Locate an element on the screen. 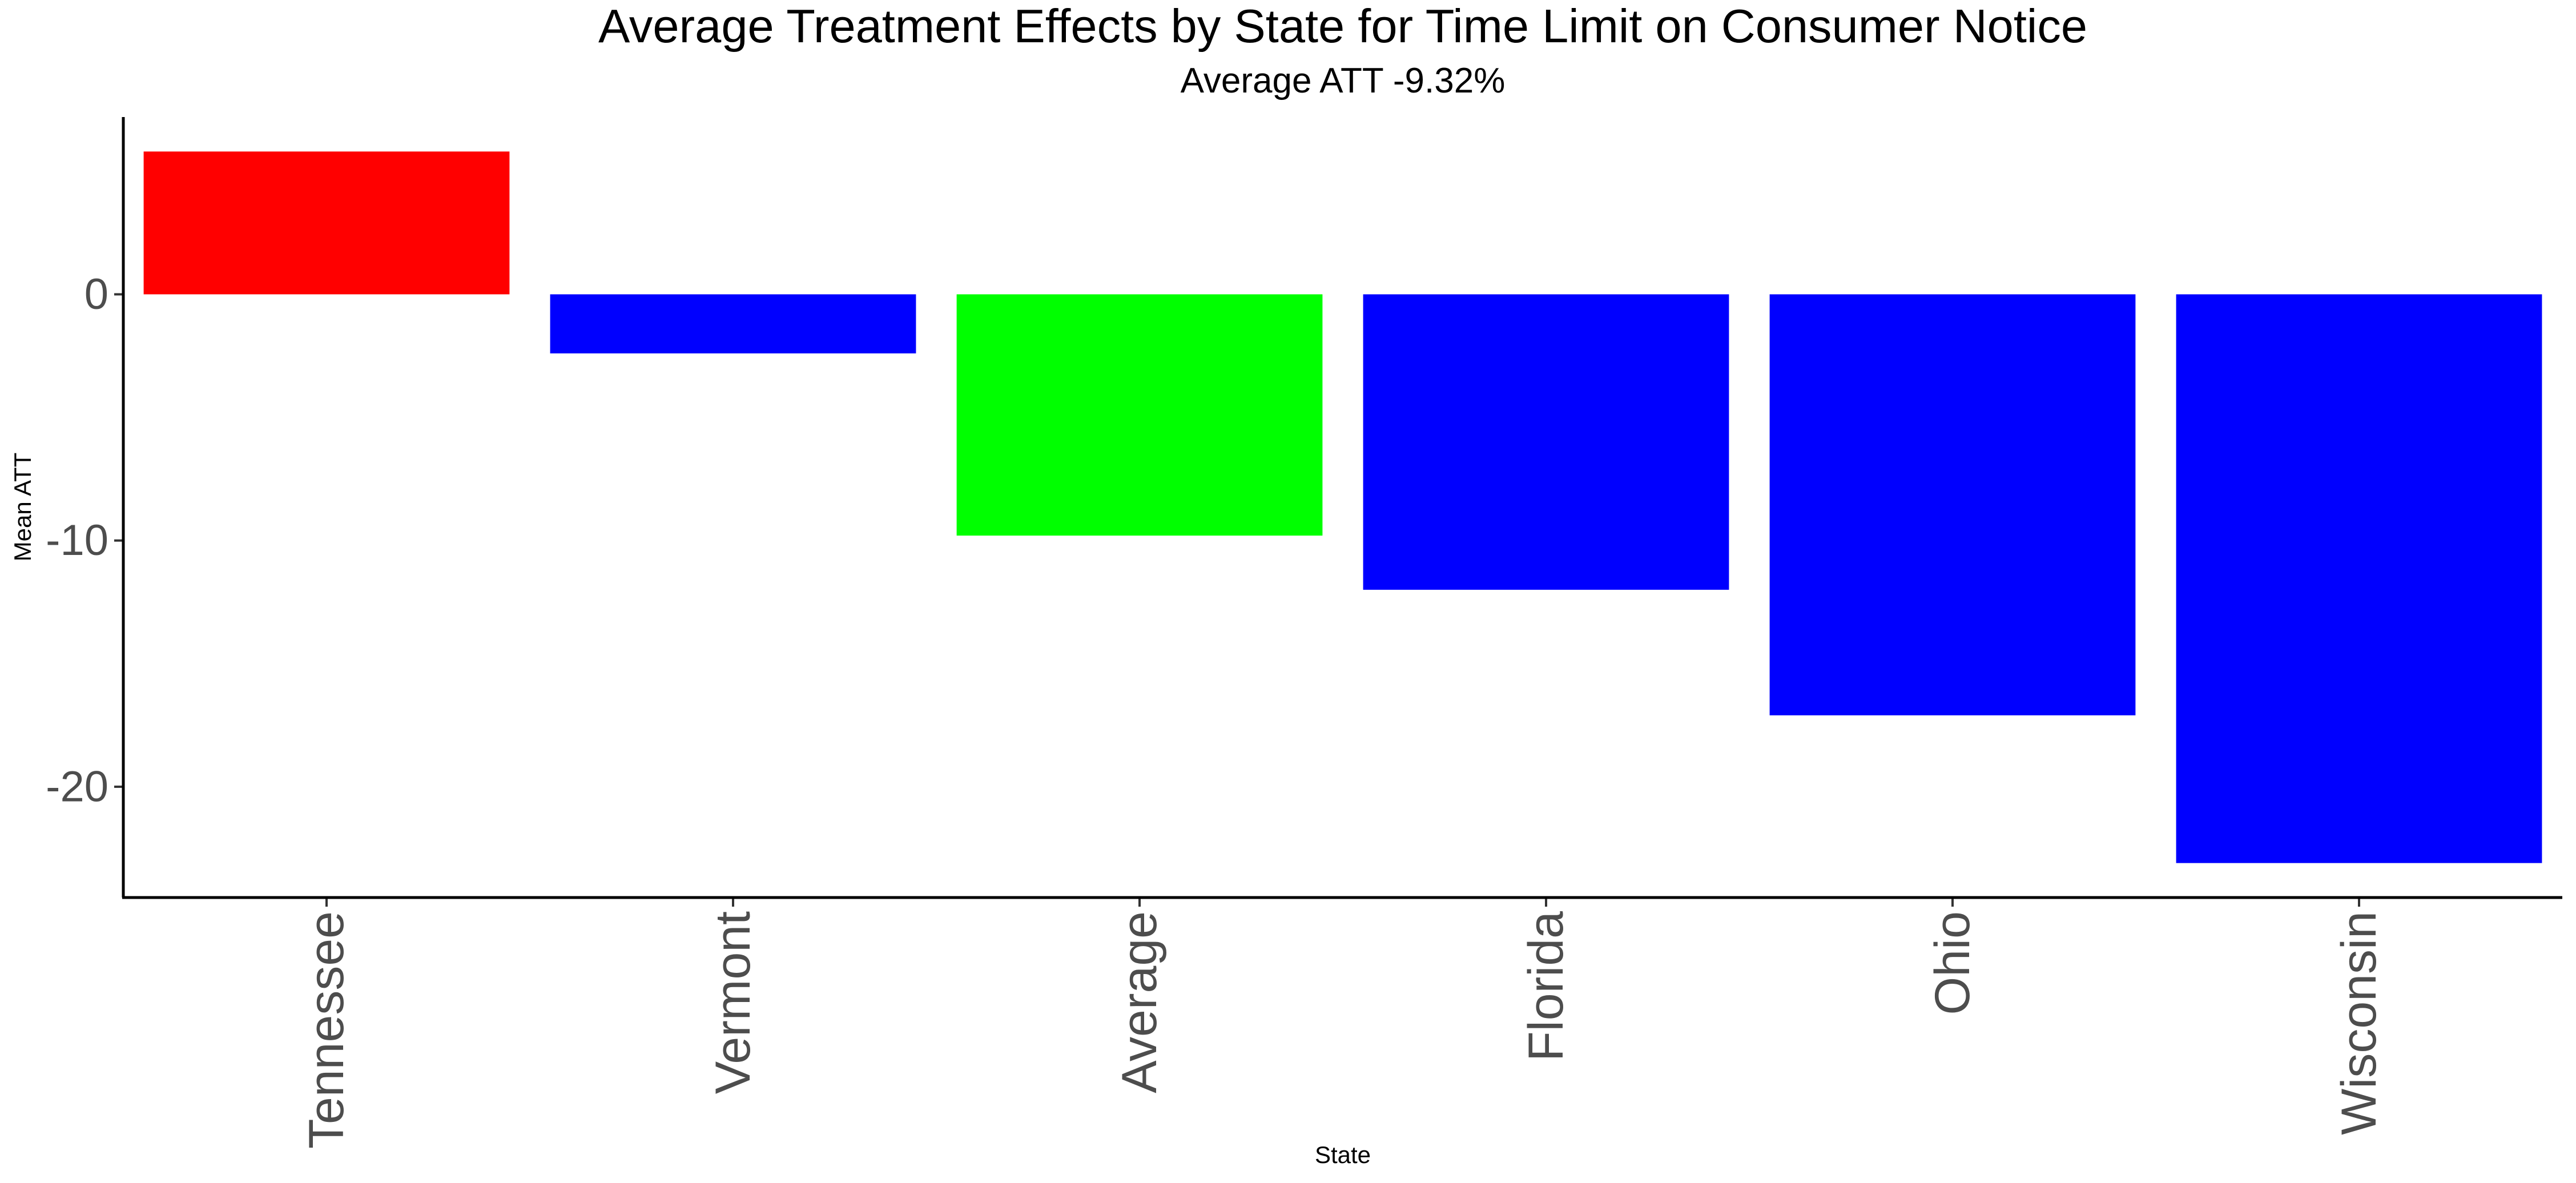 The width and height of the screenshot is (2576, 1183). bar-average is located at coordinates (1139, 415).